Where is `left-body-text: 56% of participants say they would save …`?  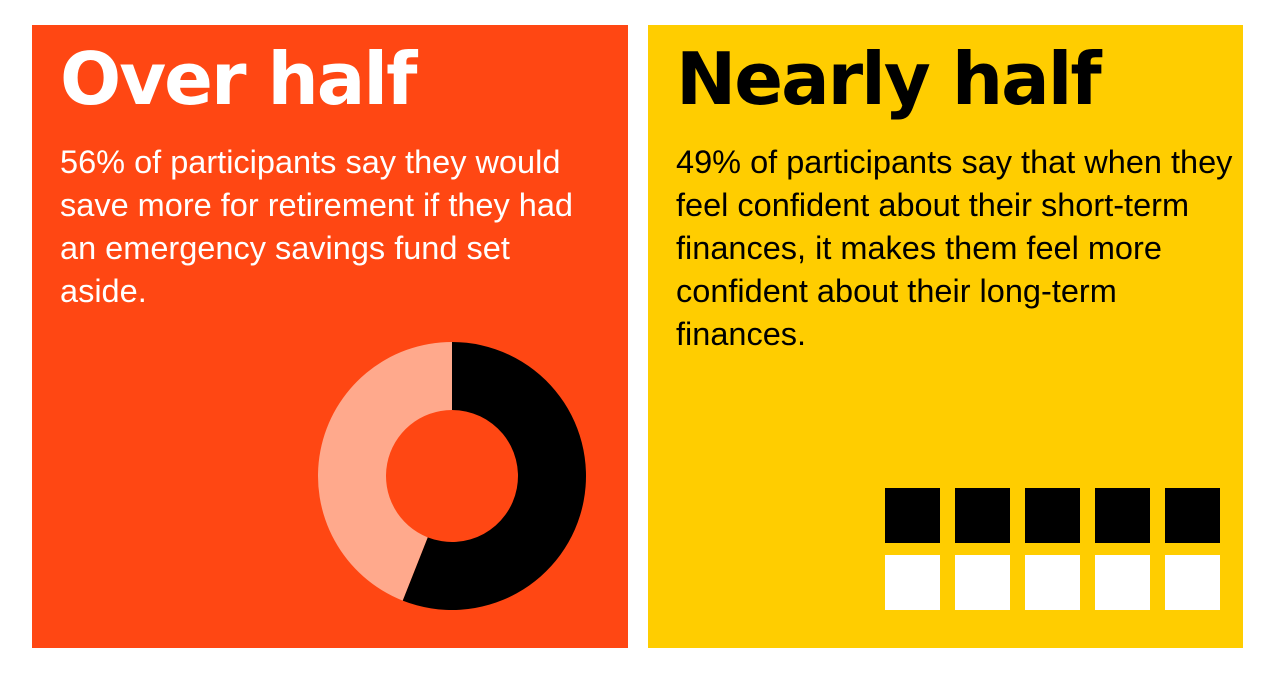 left-body-text: 56% of participants say they would save … is located at coordinates (317, 226).